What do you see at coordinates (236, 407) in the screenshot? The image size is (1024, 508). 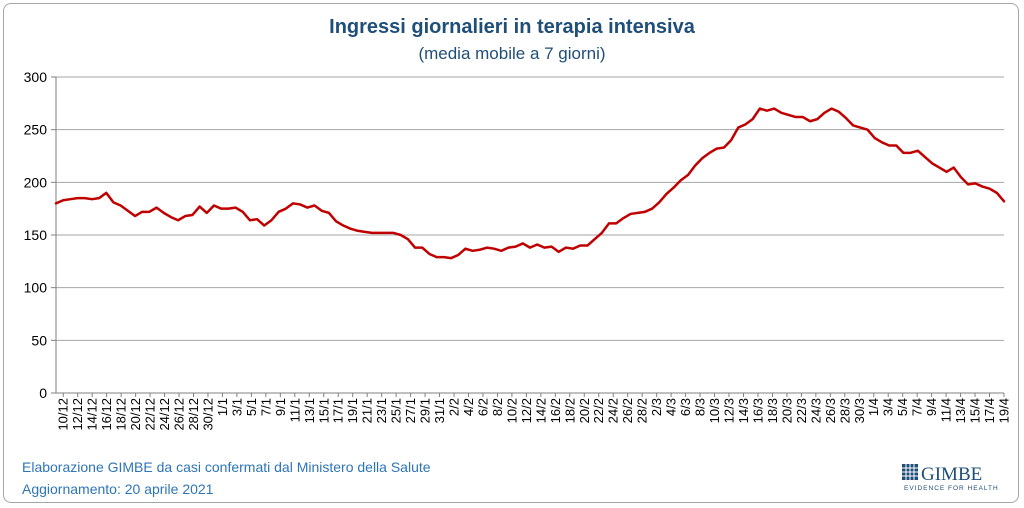 I see `x-tick-label: 3/1` at bounding box center [236, 407].